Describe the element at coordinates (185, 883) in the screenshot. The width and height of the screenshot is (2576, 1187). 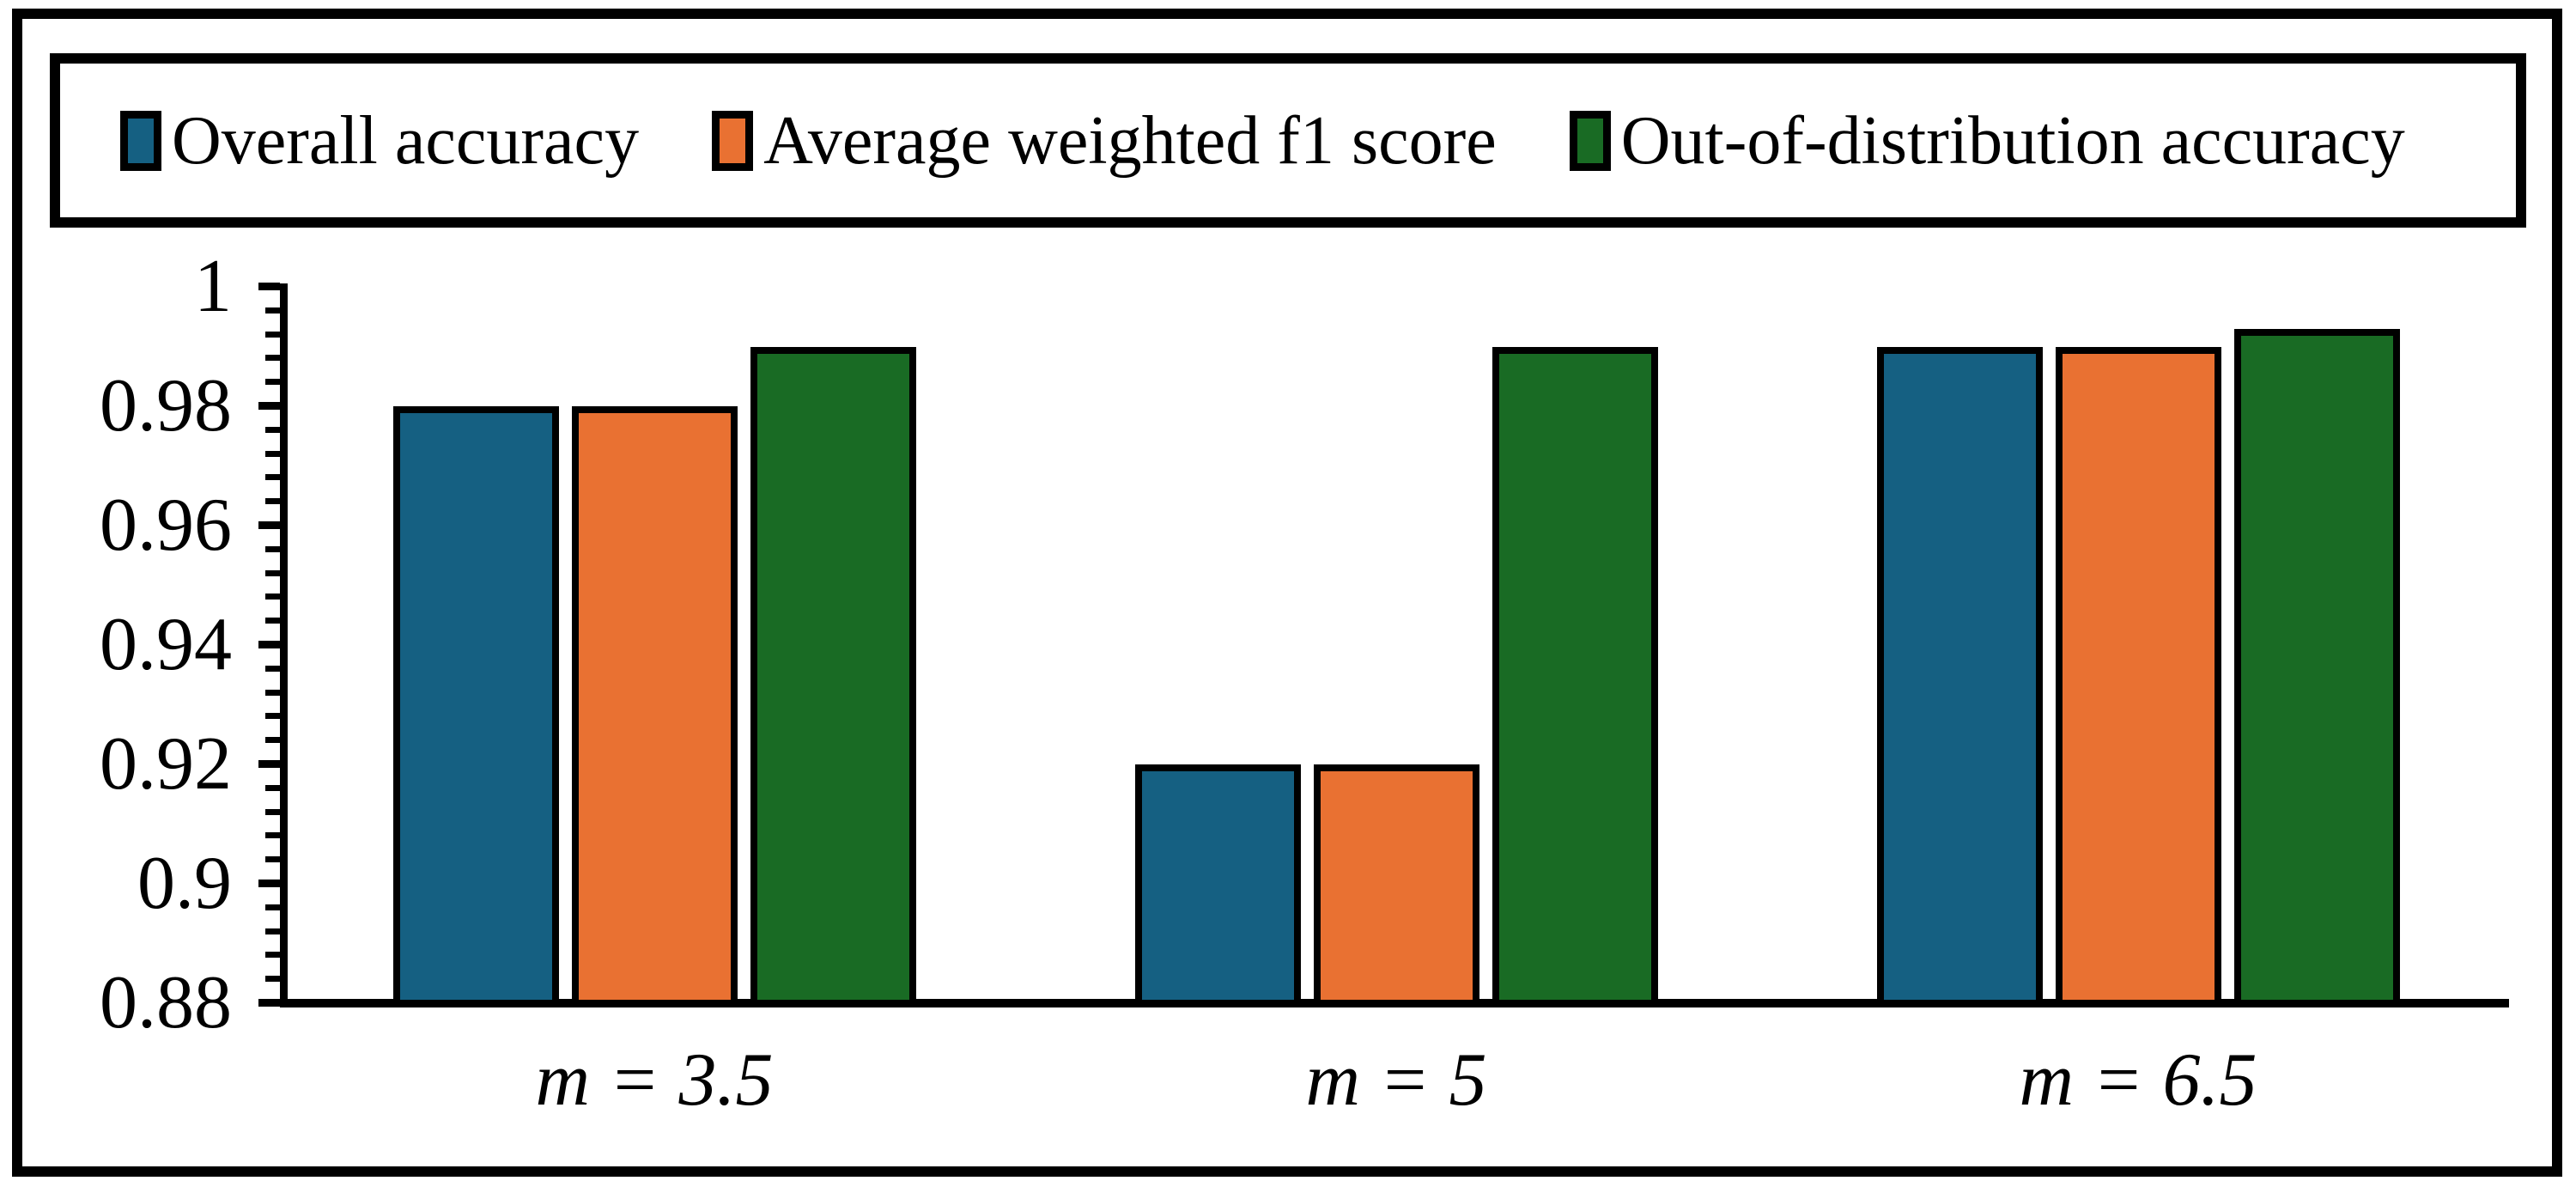
I see `y-axis-tick-label: 0.9` at that location.